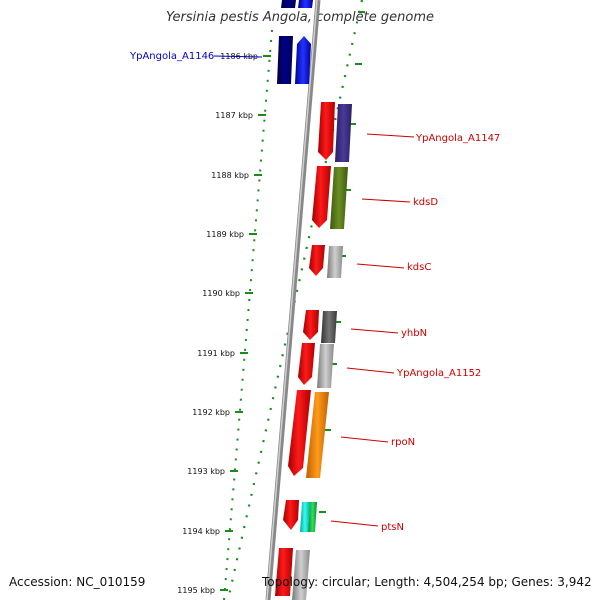 Image resolution: width=600 pixels, height=600 pixels. I want to click on leader-yhbN, so click(374, 331).